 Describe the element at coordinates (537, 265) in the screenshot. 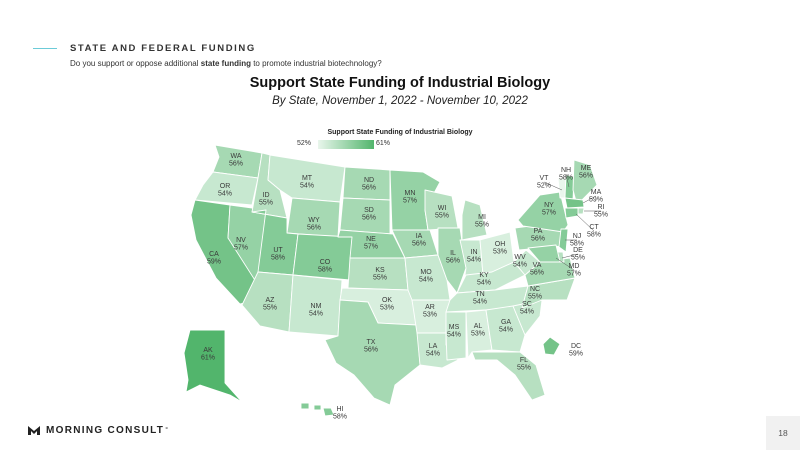

I see `state-code-va: VA` at that location.